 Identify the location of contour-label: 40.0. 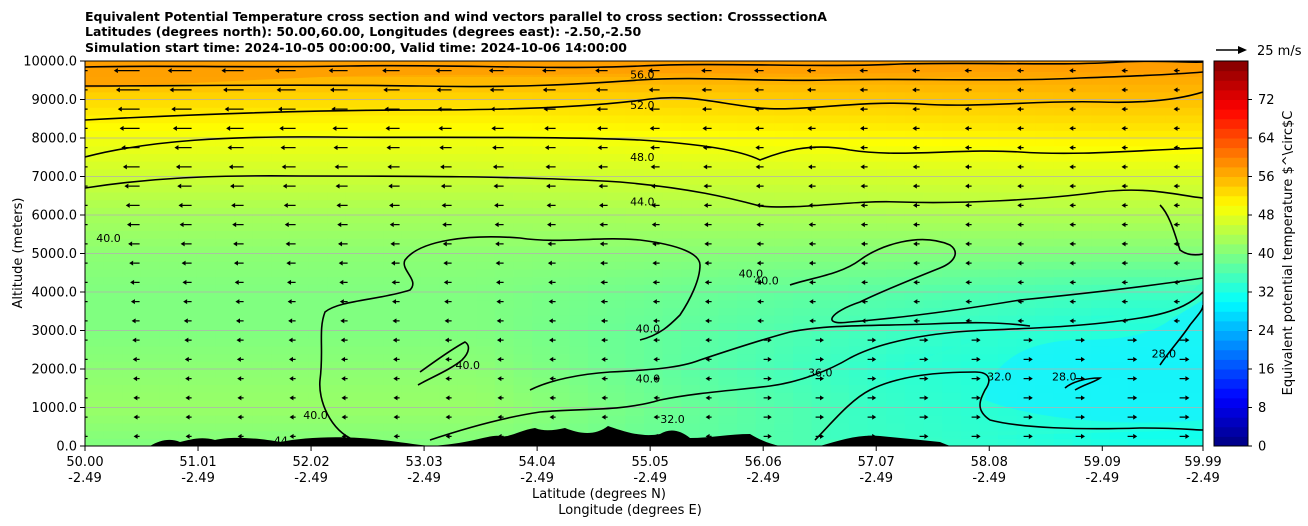
(467, 365).